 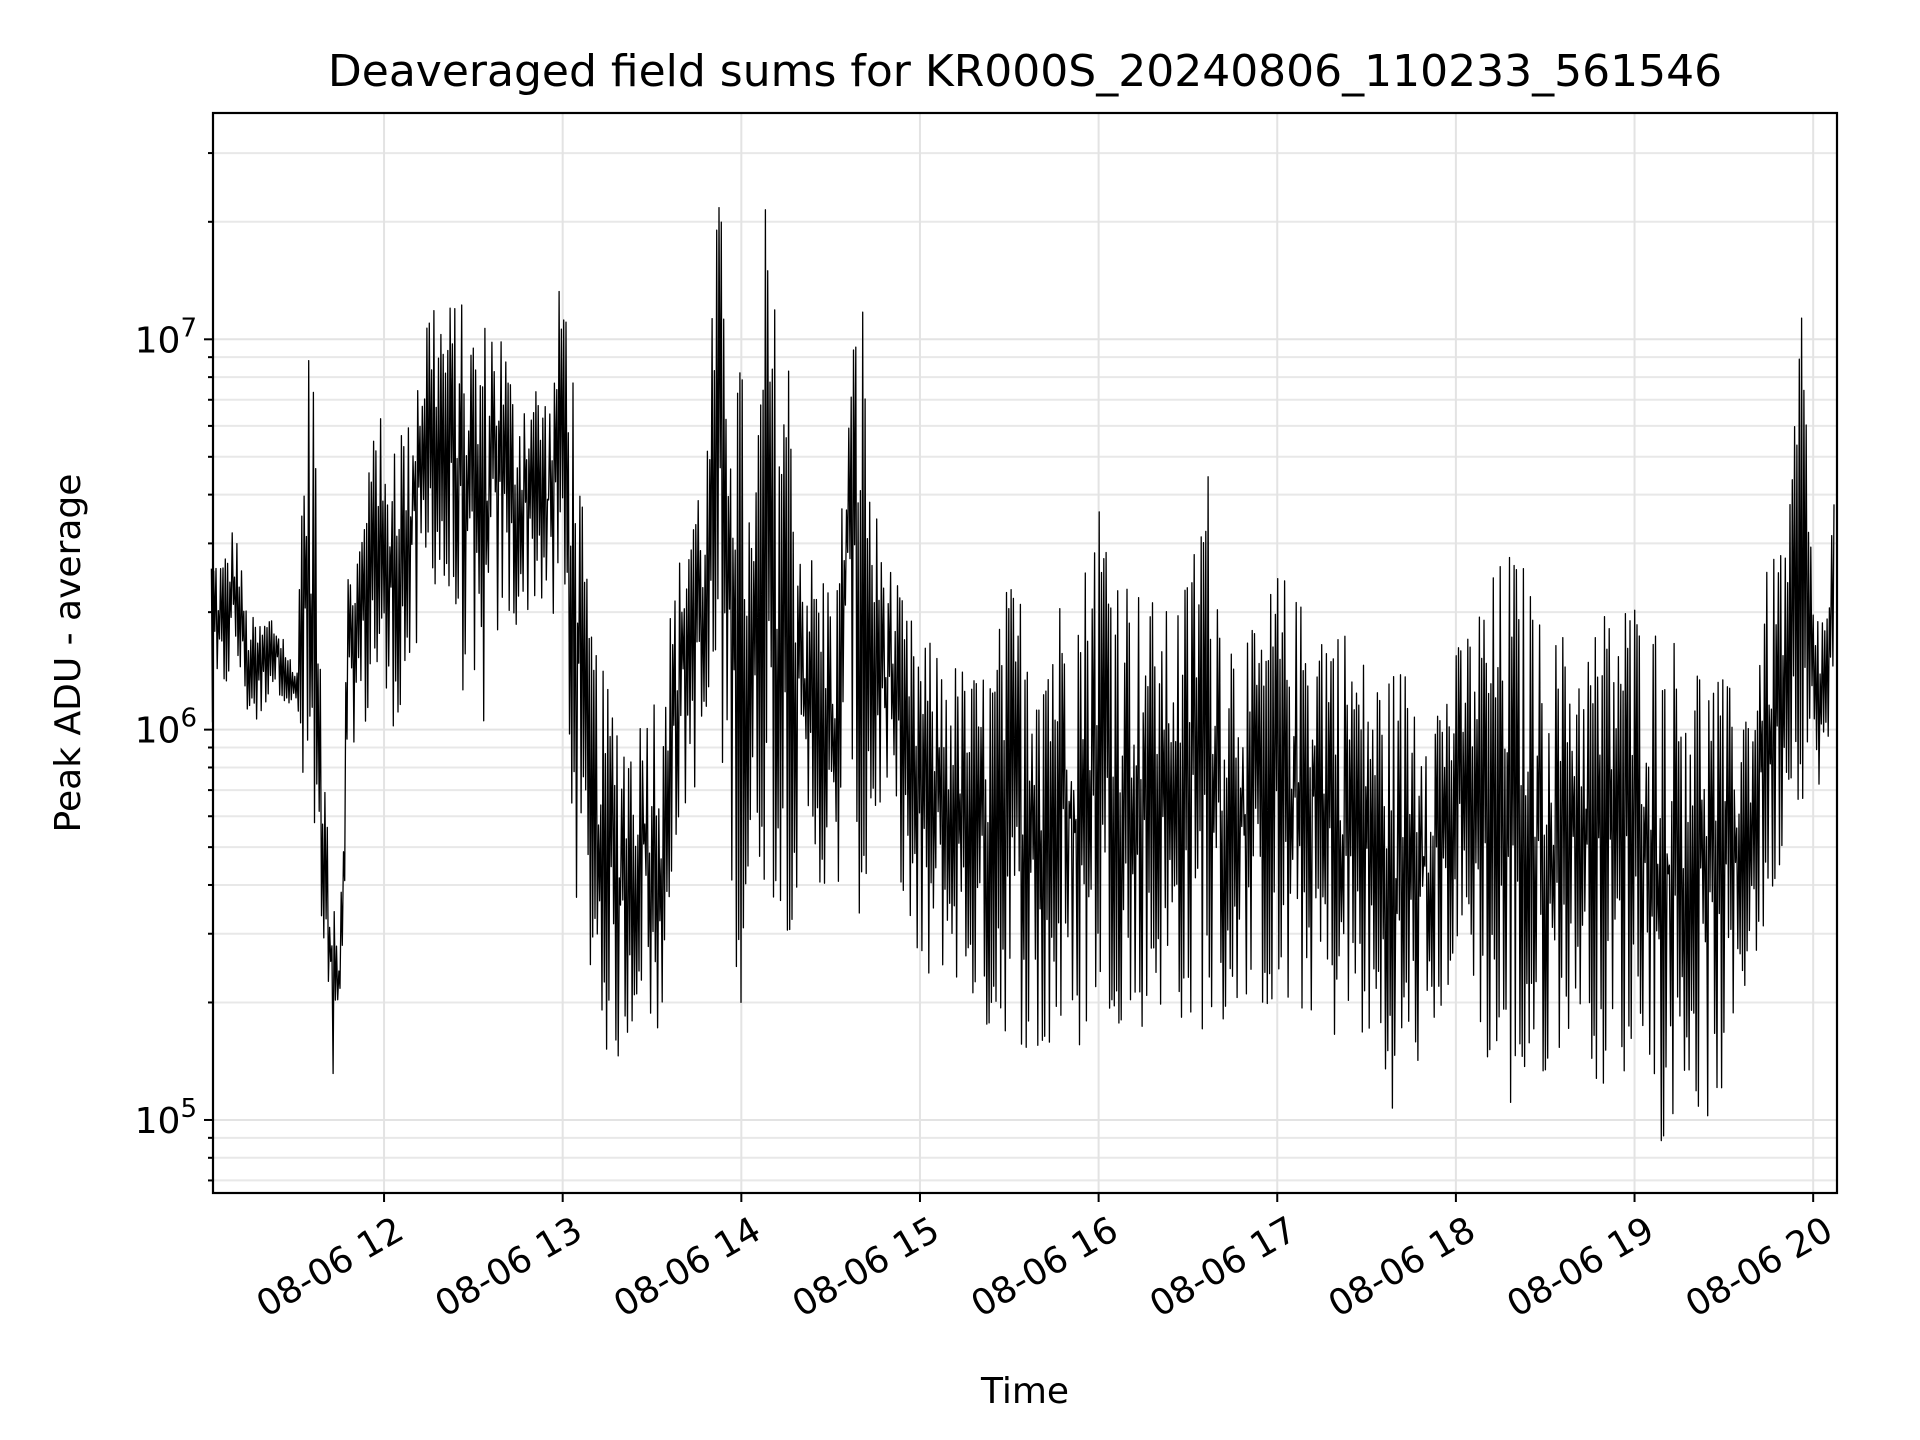 What do you see at coordinates (166, 728) in the screenshot?
I see `y-tick-label: 10⁶` at bounding box center [166, 728].